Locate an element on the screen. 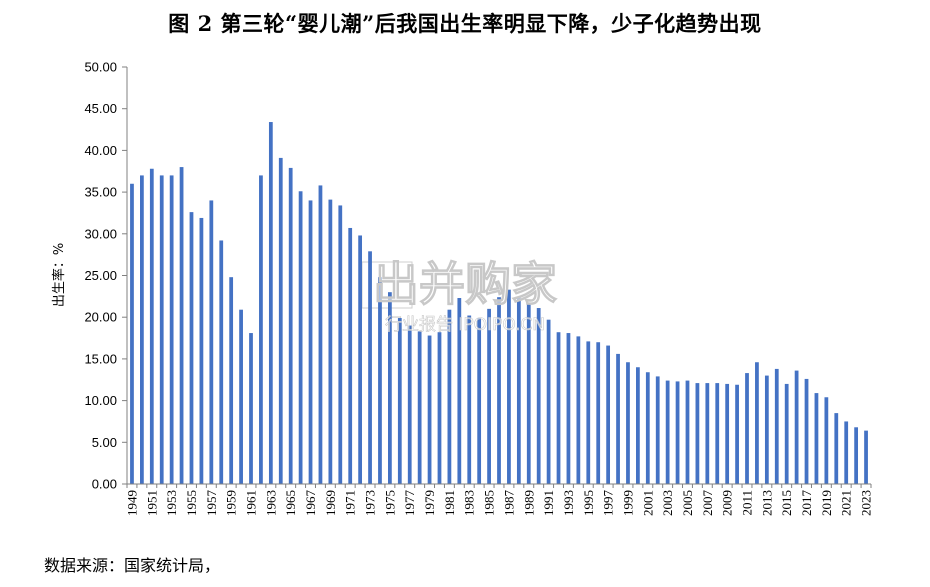  x-tick-label: 2011 is located at coordinates (747, 503).